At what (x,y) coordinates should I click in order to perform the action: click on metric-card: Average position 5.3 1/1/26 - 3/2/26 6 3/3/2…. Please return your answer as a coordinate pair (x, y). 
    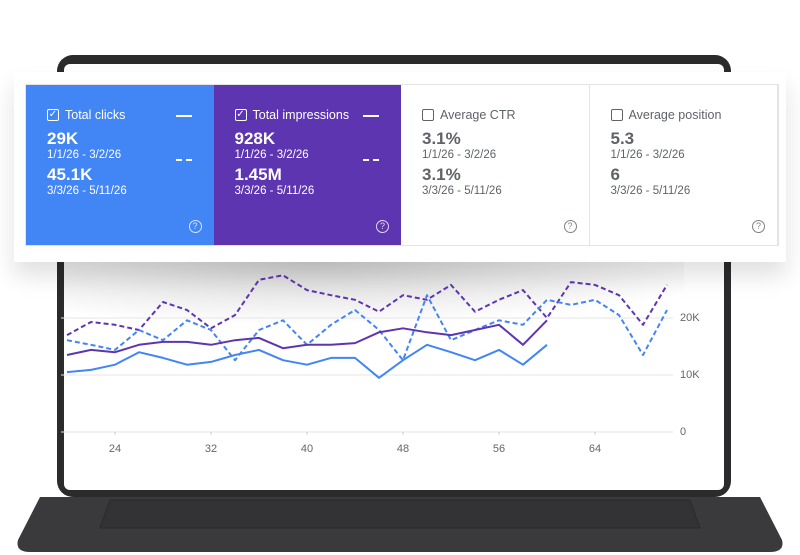
    Looking at the image, I should click on (684, 165).